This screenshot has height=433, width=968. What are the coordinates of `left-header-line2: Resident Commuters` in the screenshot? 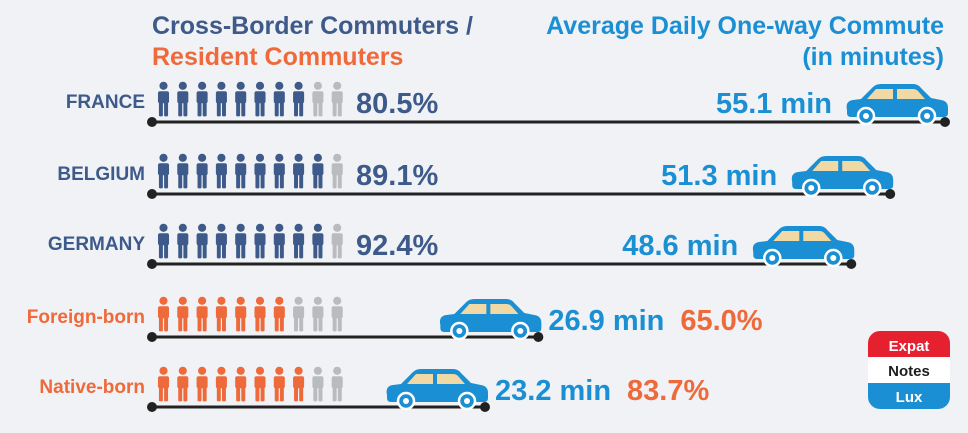 It's located at (277, 57).